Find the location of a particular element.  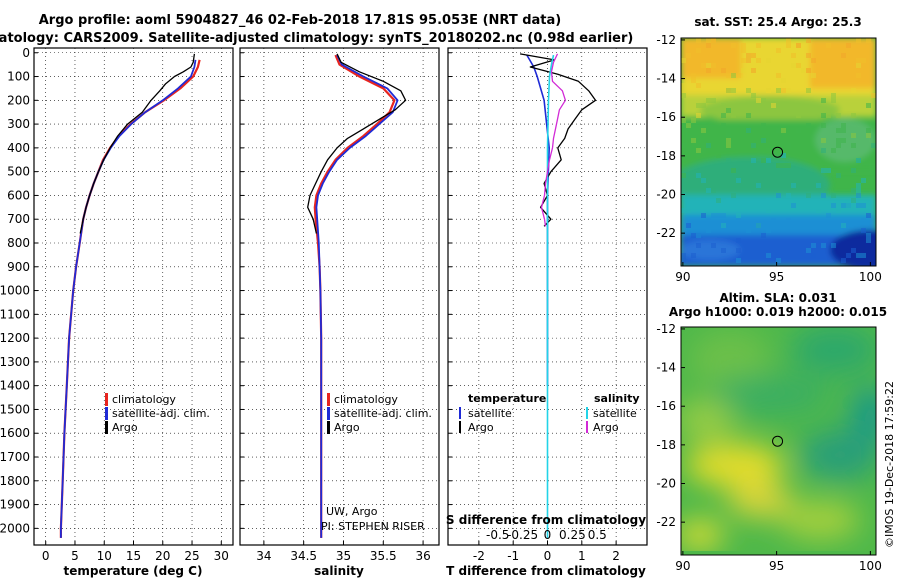

salinity-x-label: salinity is located at coordinates (339, 571).